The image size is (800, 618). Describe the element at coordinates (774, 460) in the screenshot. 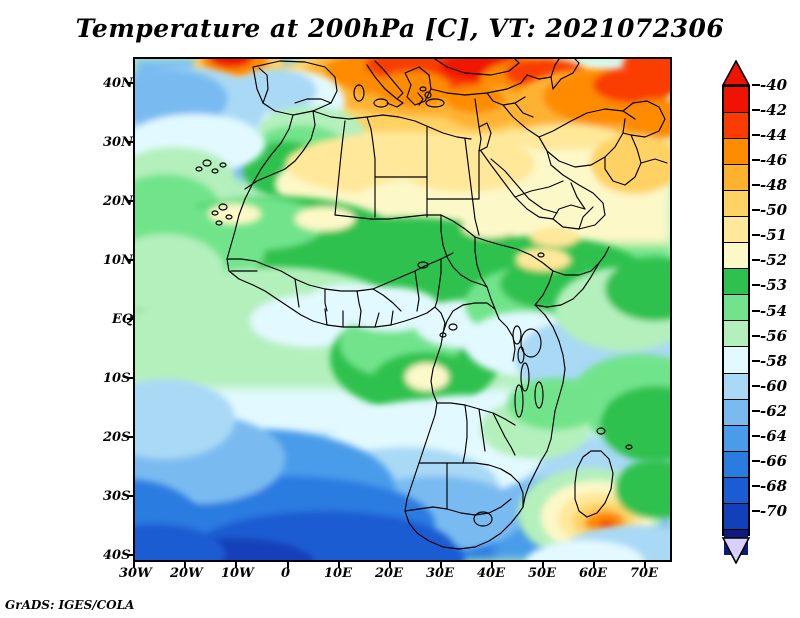

I see `colorbar-label: -66` at that location.